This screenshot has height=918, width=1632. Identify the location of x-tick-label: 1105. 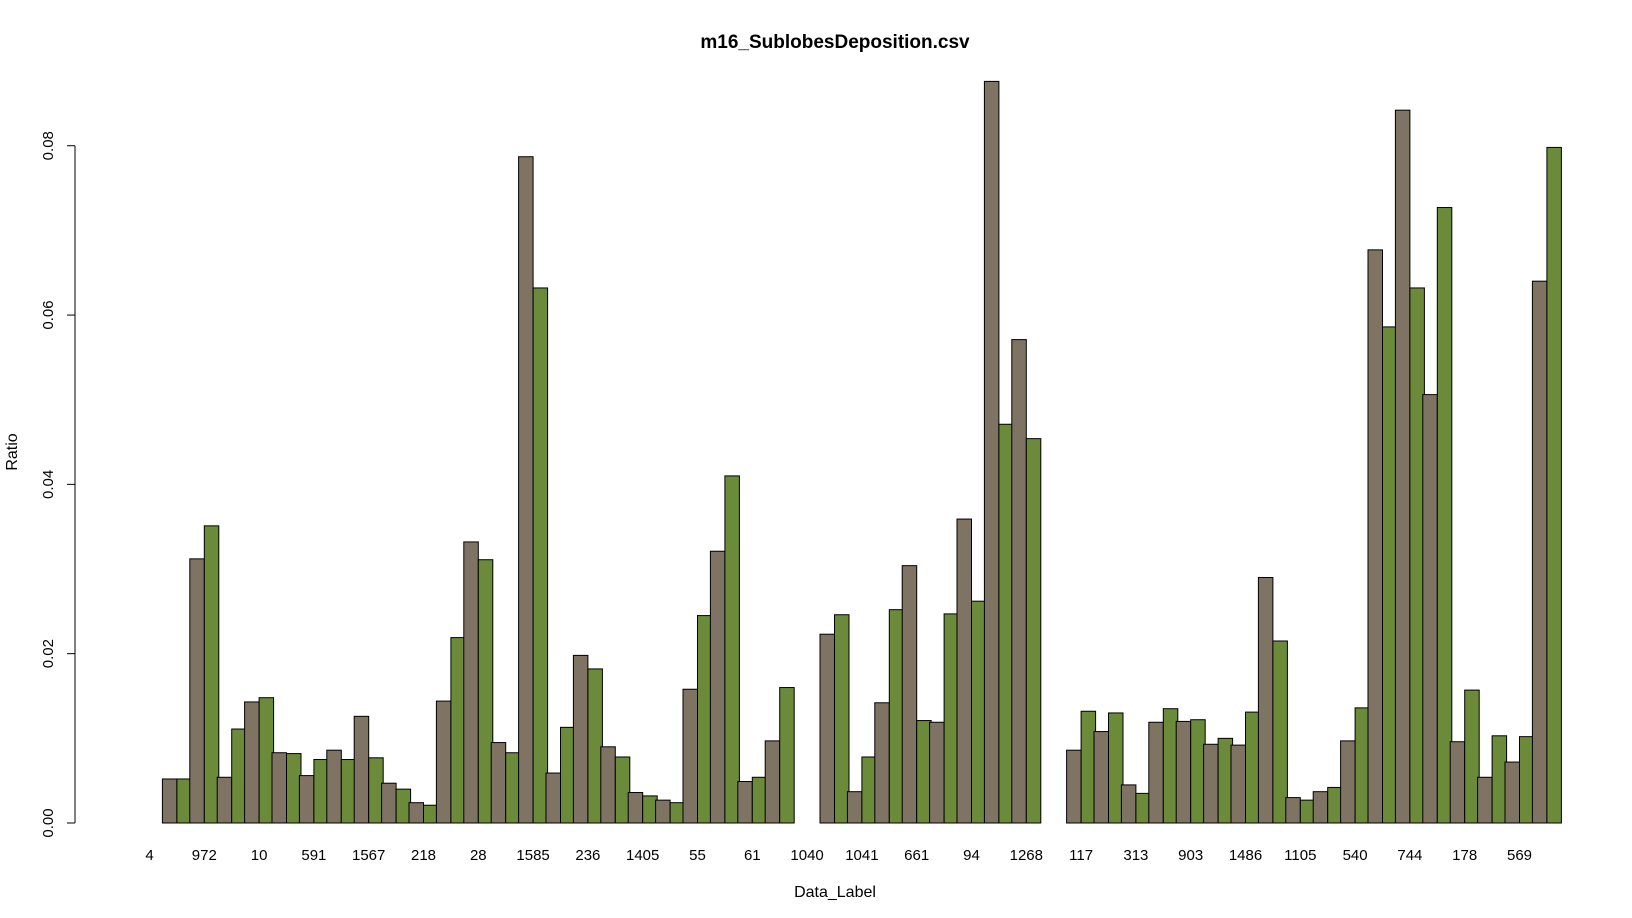
(1300, 855).